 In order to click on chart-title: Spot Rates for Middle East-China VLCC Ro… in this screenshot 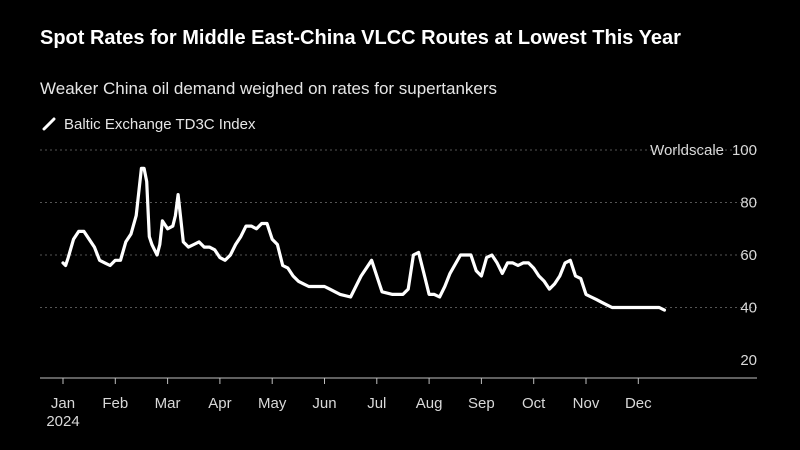, I will do `click(360, 38)`.